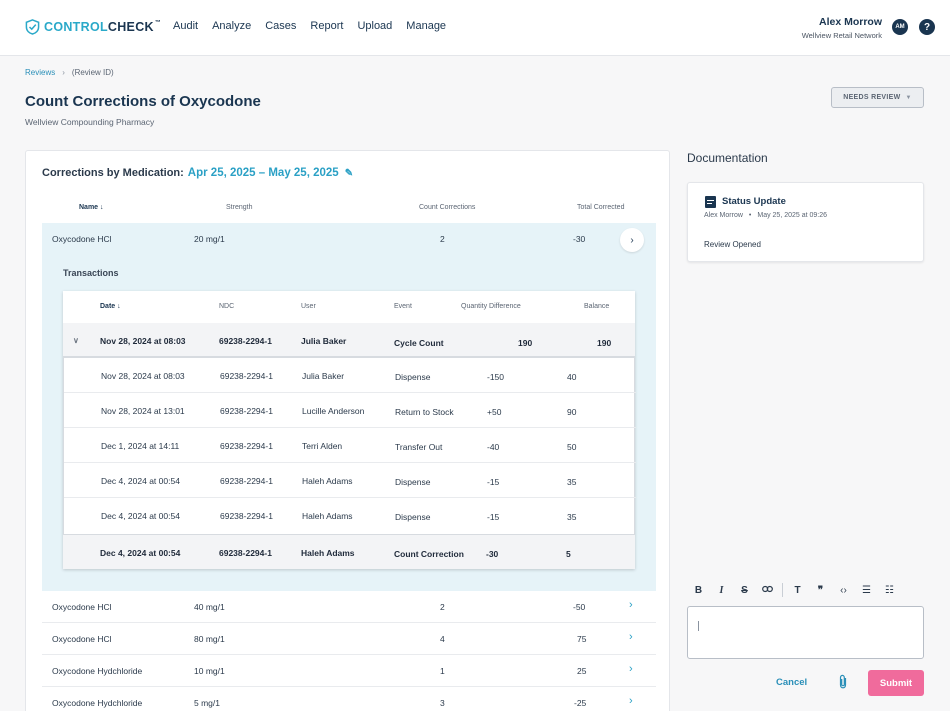 The height and width of the screenshot is (711, 950). Describe the element at coordinates (597, 306) in the screenshot. I see `th-balance: Balance` at that location.